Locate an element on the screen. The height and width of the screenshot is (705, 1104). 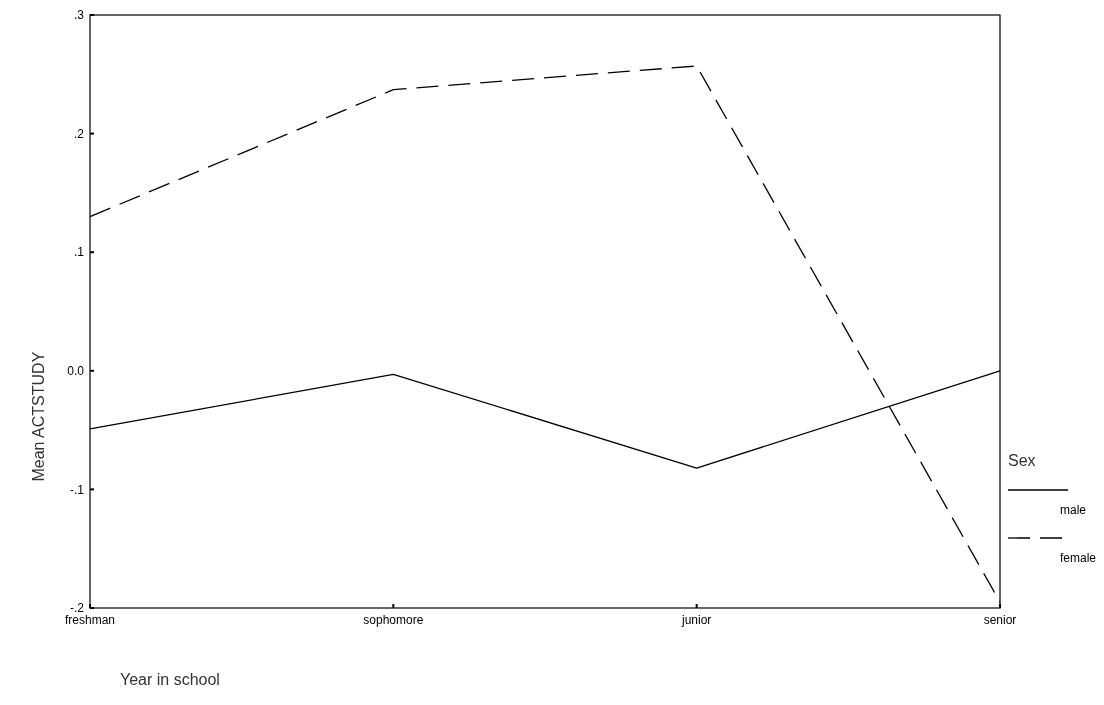
y-tick-label: 0.0 is located at coordinates (76, 371).